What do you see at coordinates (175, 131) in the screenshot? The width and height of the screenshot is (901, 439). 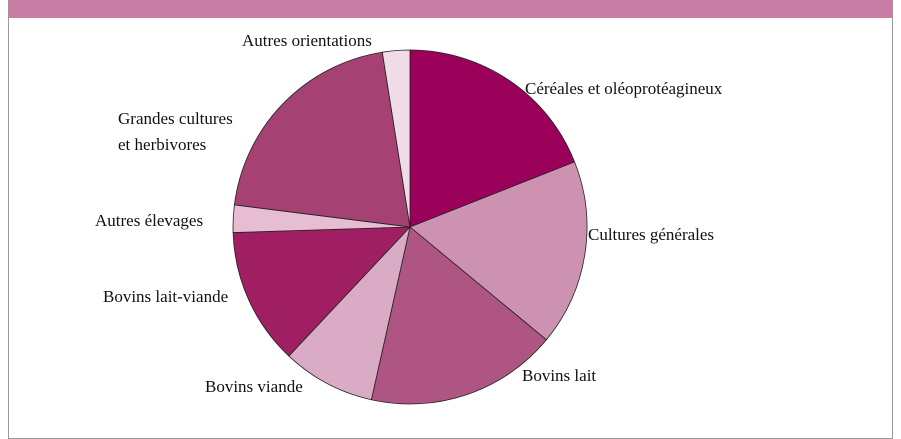 I see `slice-label: Grandes cultures et herbivores` at bounding box center [175, 131].